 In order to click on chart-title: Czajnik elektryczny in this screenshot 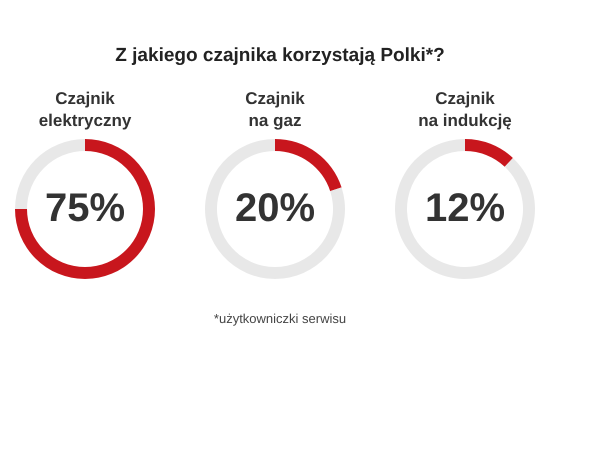, I will do `click(85, 109)`.